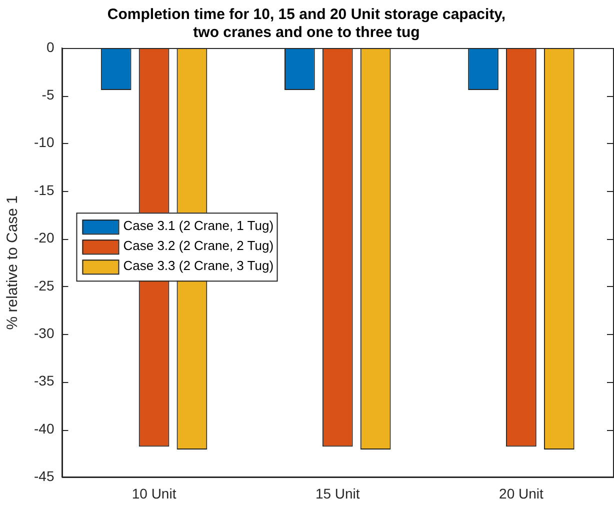 The image size is (614, 506). Describe the element at coordinates (13, 262) in the screenshot. I see `y-axis-title: % relative to Case 1` at that location.